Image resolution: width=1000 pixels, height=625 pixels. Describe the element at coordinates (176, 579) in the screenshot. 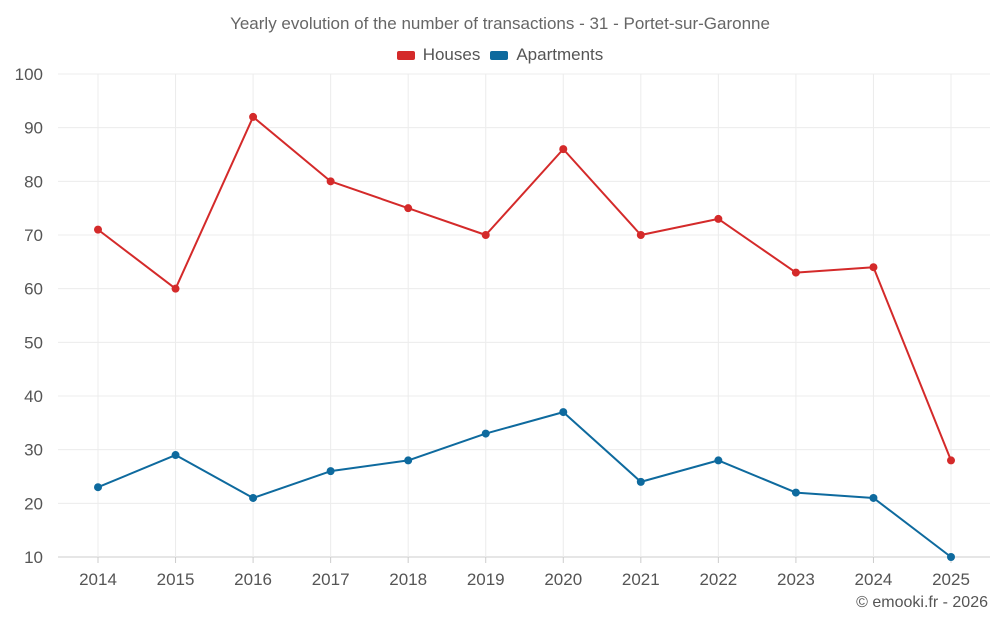

I see `x-tick-label: 2015` at that location.